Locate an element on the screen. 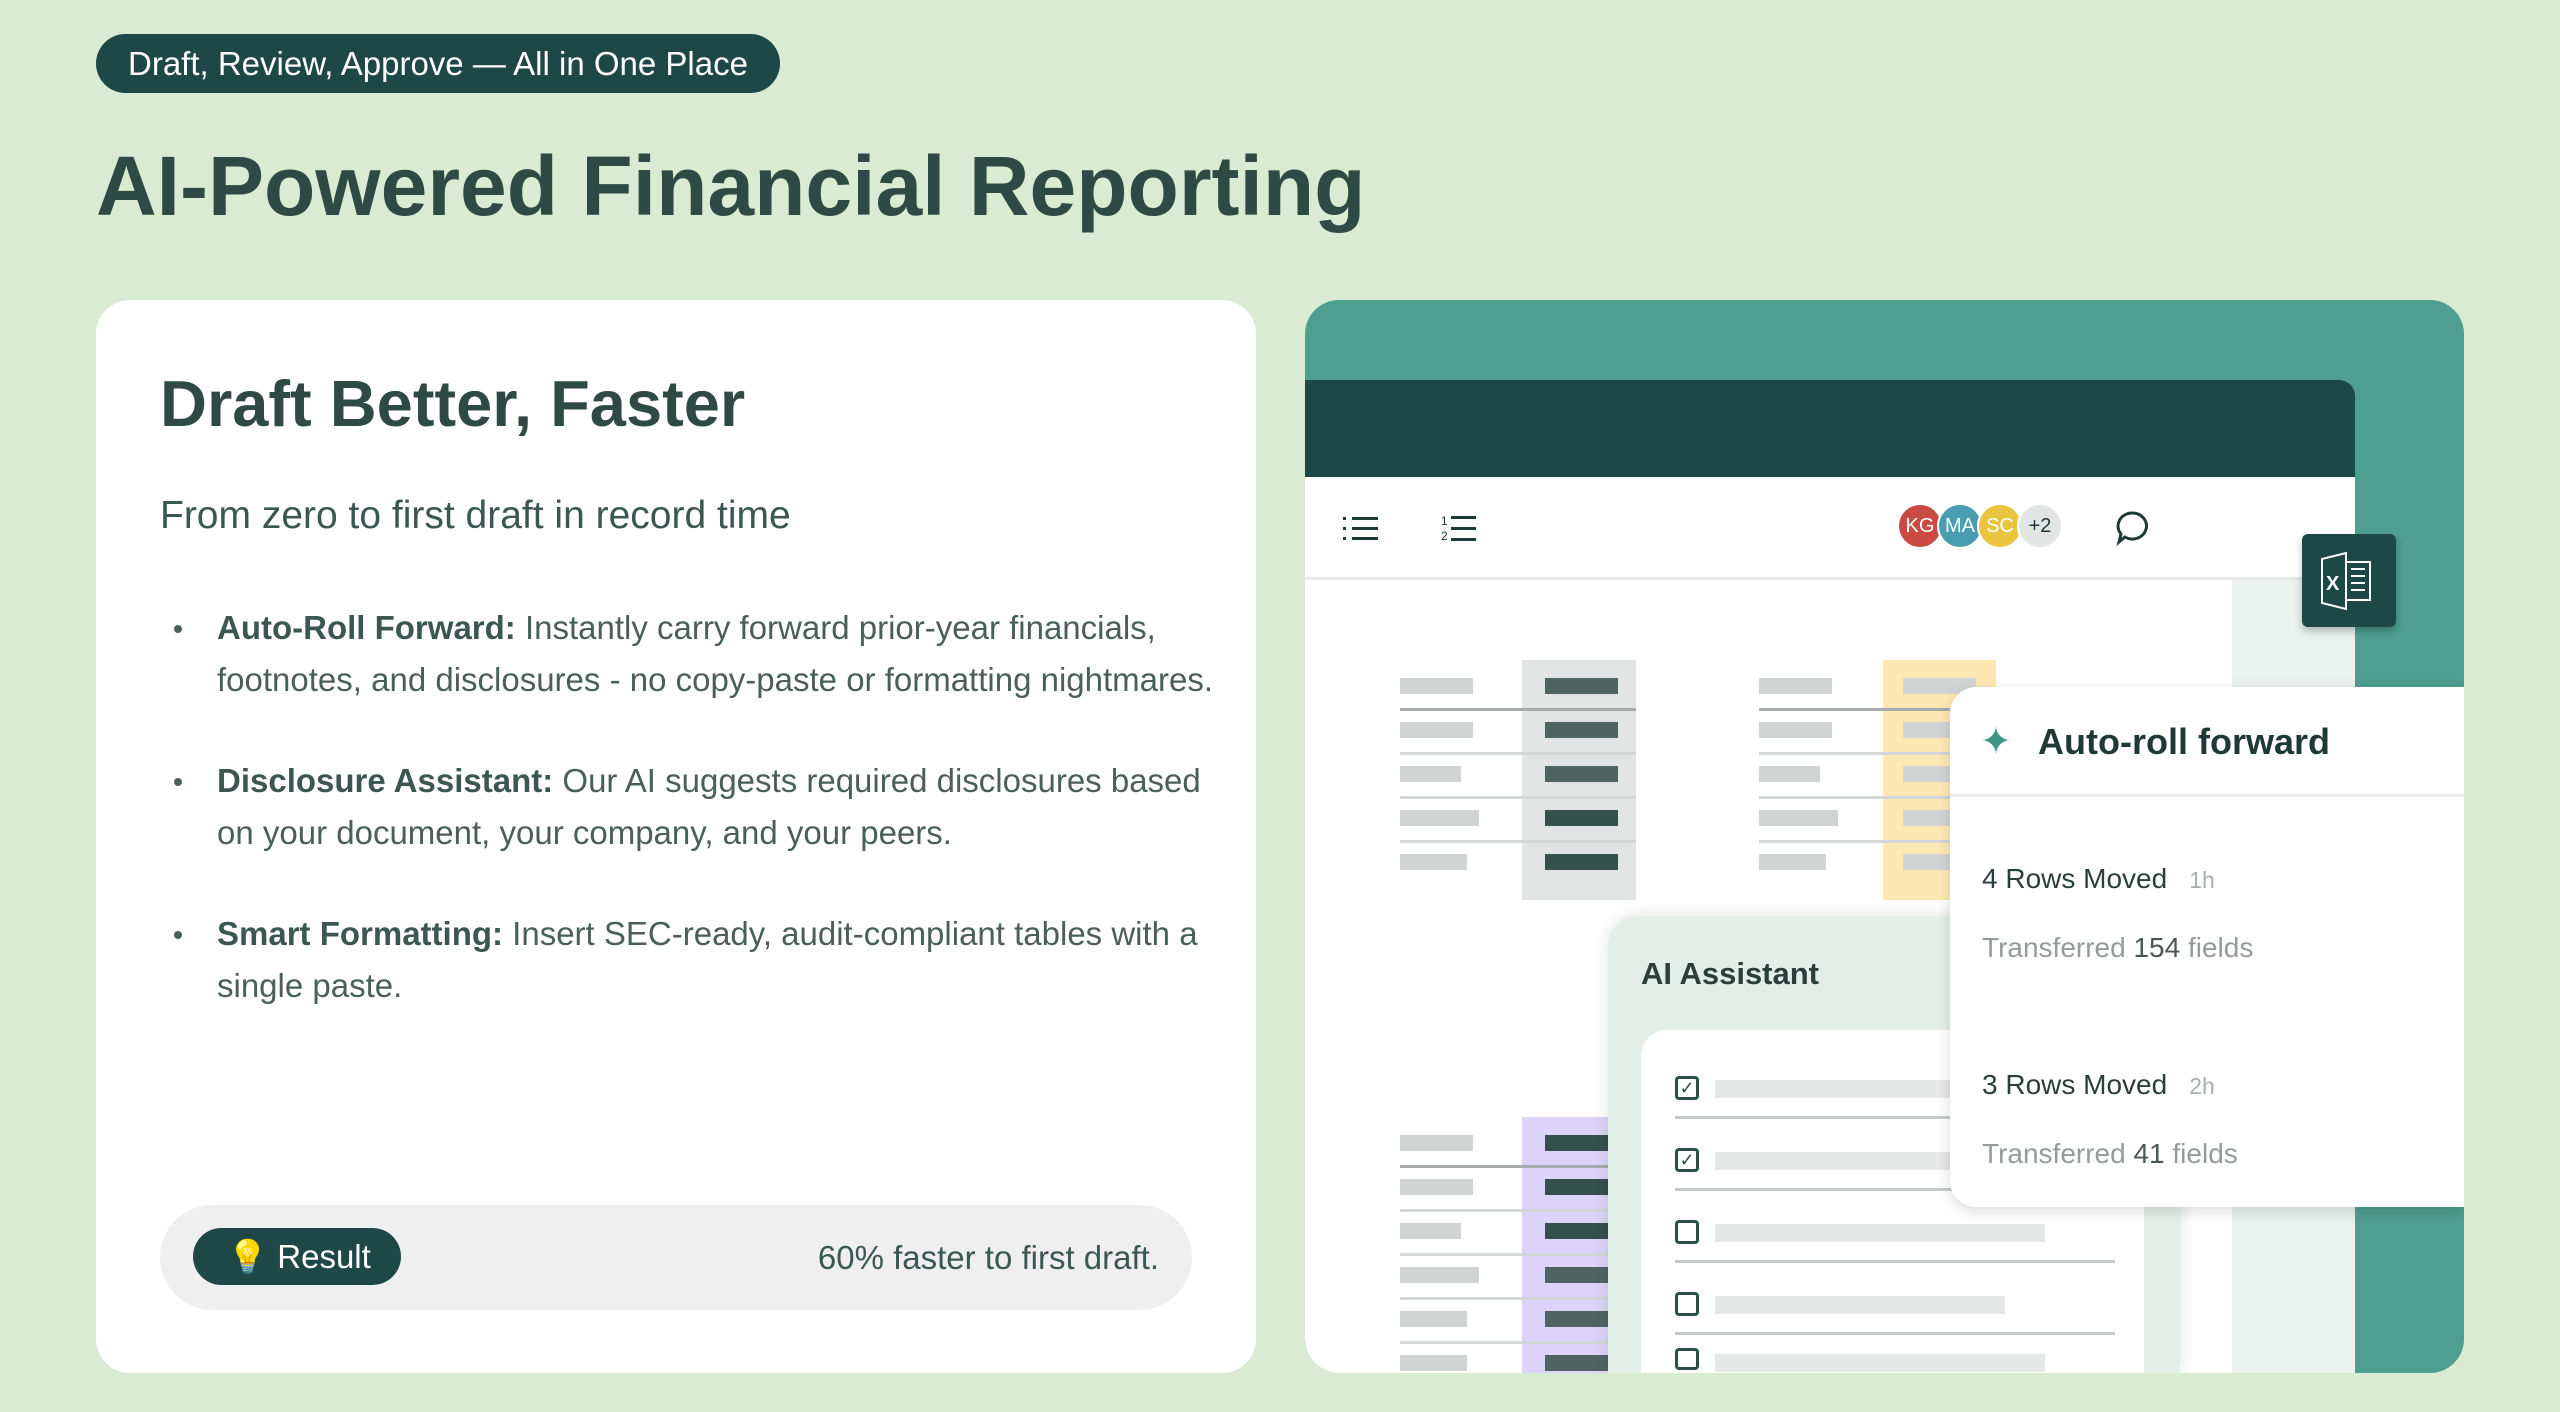  svg-text: 2 is located at coordinates (1444, 536).